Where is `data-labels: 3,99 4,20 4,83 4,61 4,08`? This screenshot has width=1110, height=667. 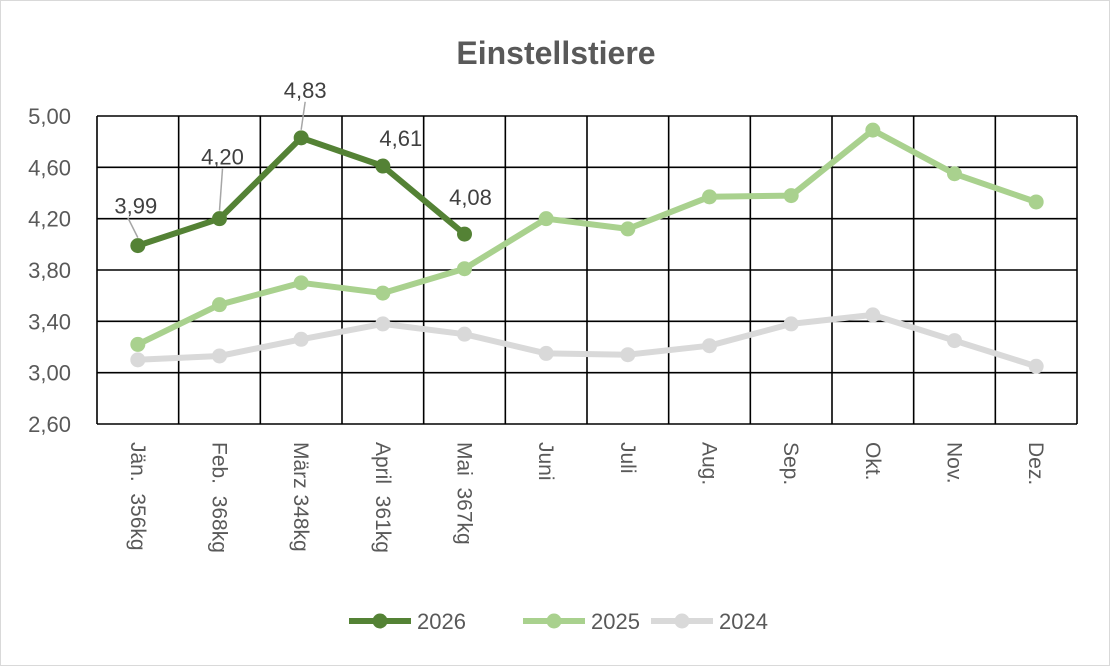 data-labels: 3,99 4,20 4,83 4,61 4,08 is located at coordinates (303, 158).